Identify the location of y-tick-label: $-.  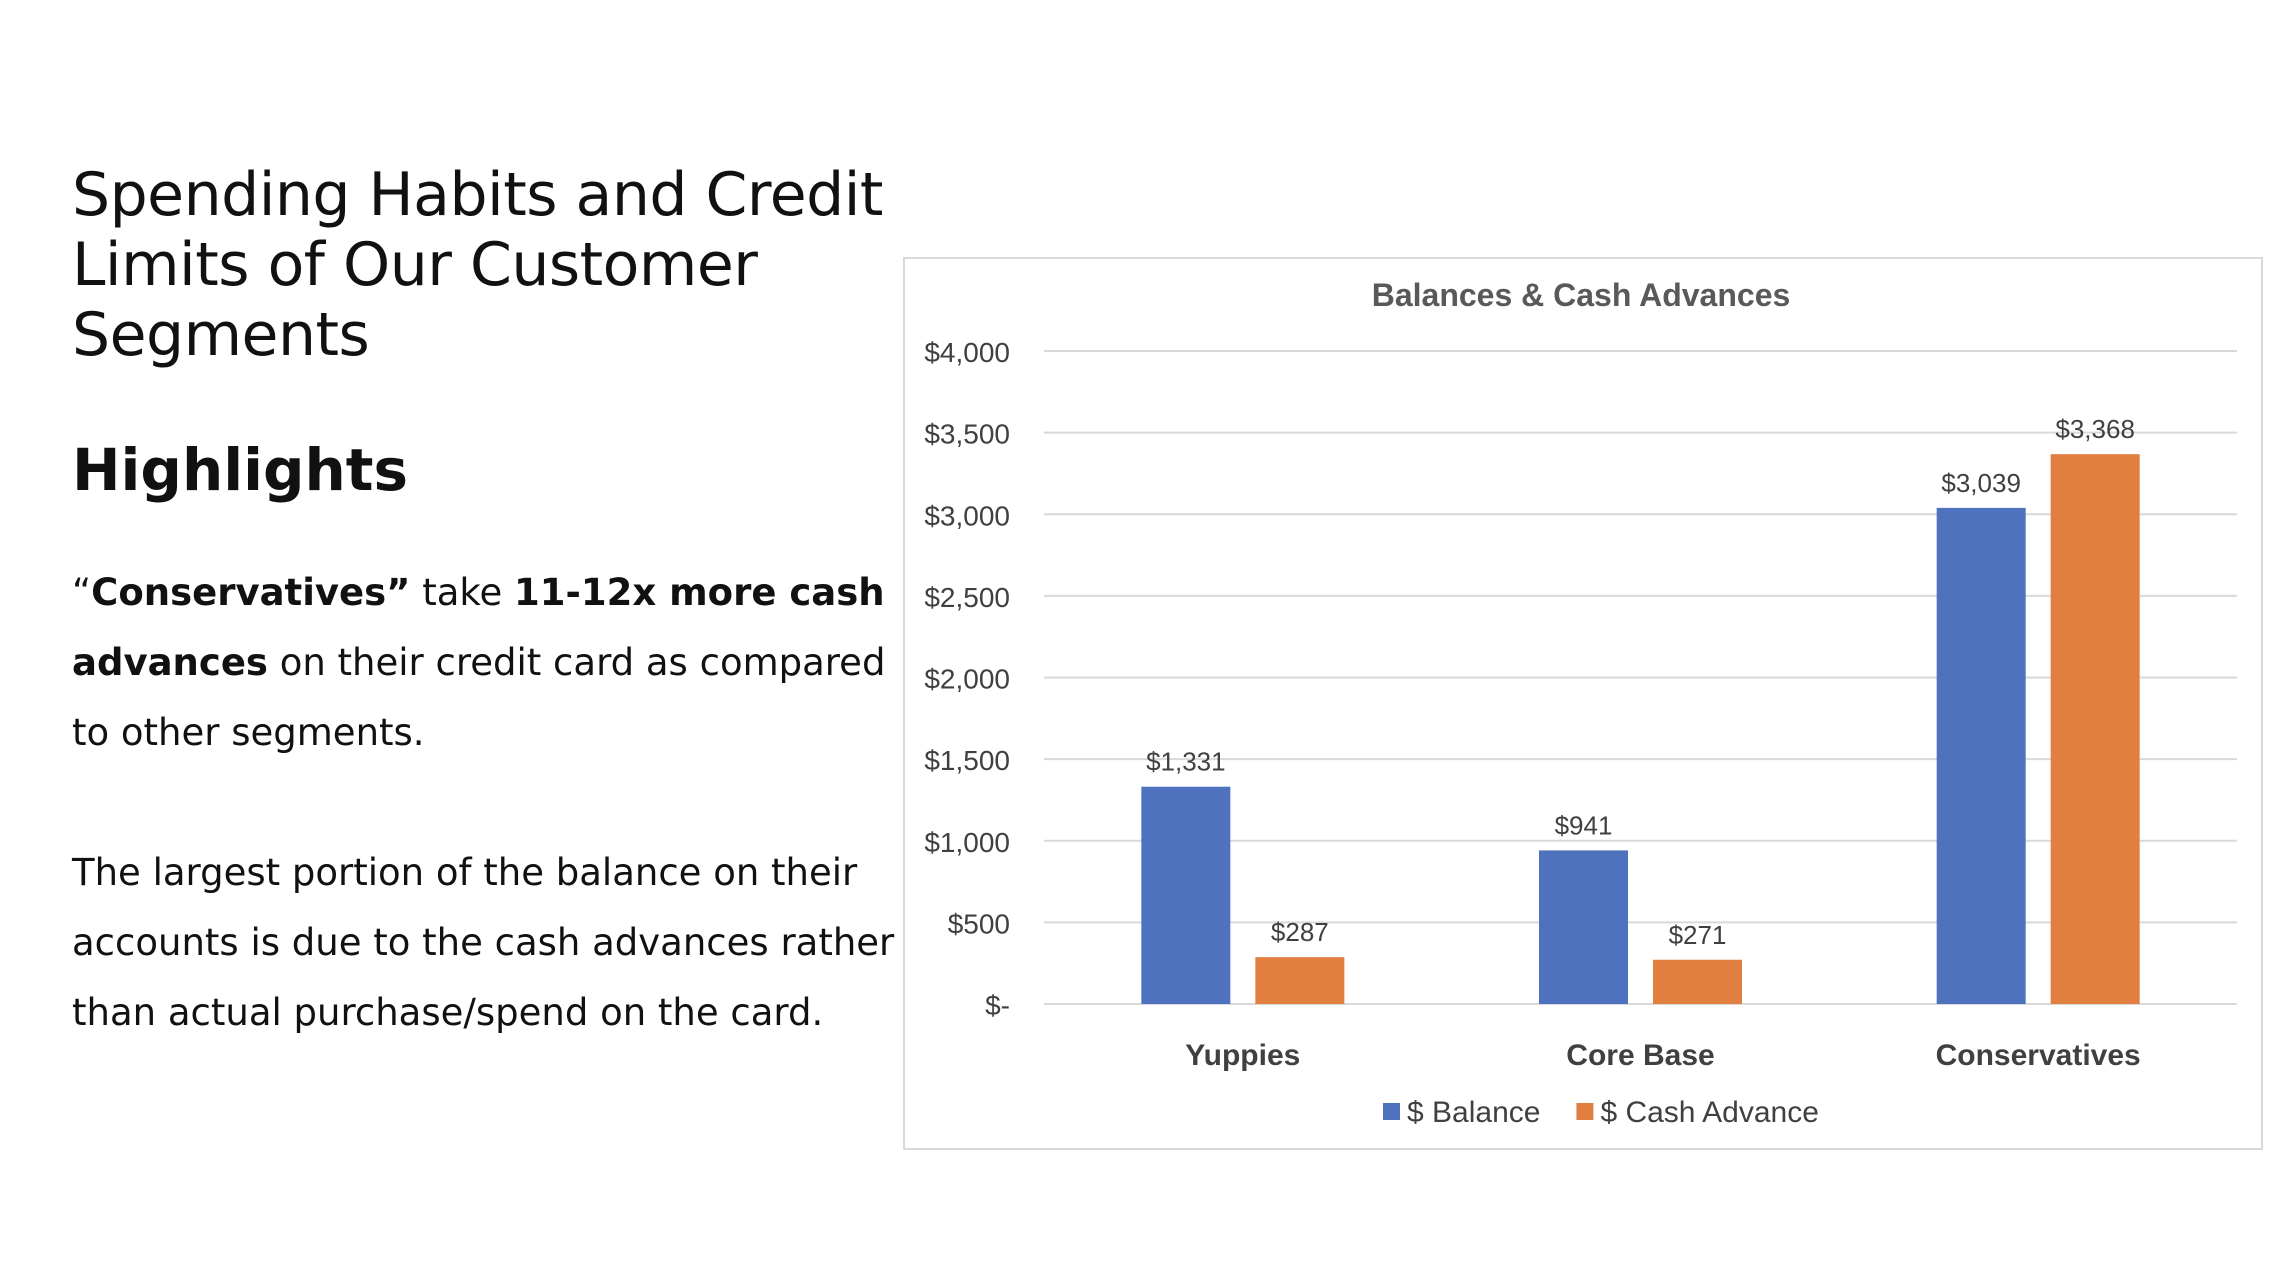
(997, 1005).